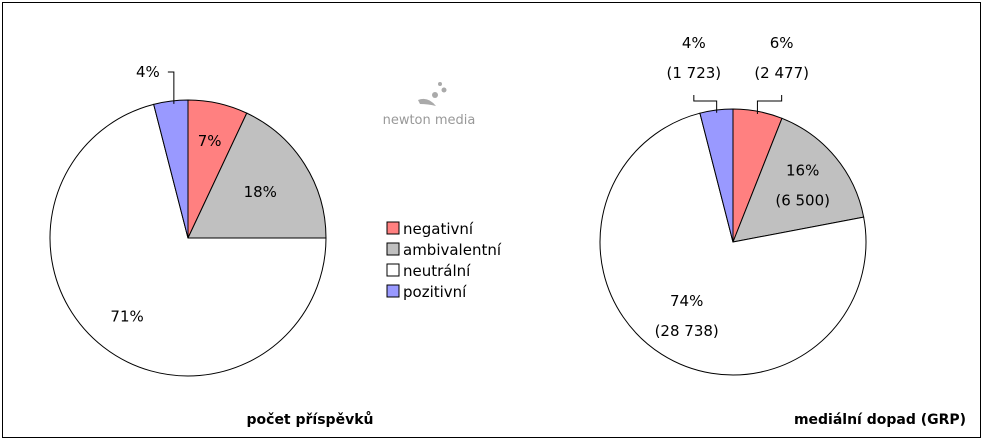 The height and width of the screenshot is (445, 984). What do you see at coordinates (880, 420) in the screenshot?
I see `chart-subtitle: mediální dopad (GRP)` at bounding box center [880, 420].